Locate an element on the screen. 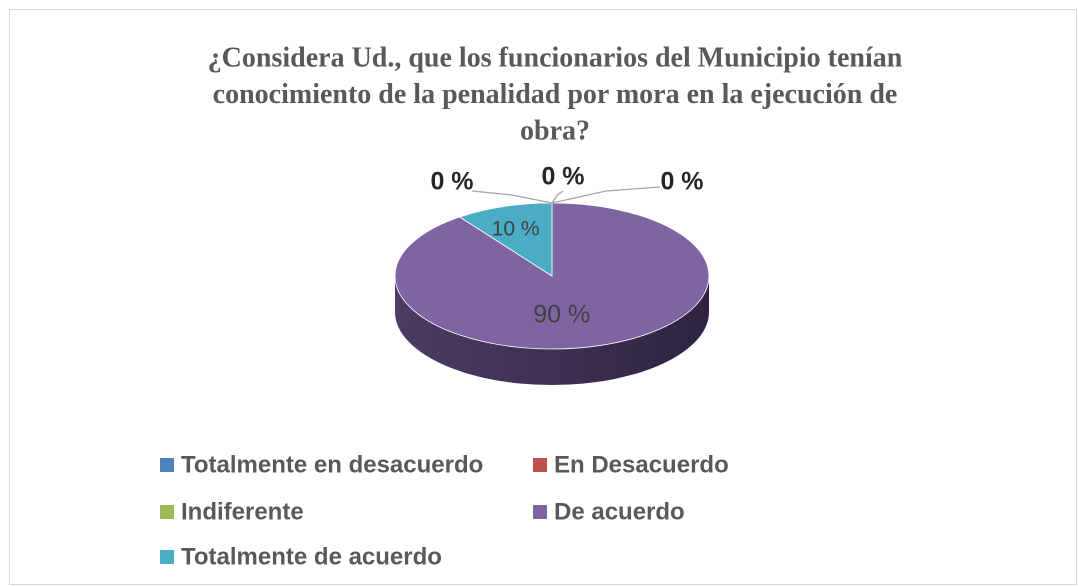 This screenshot has height=586, width=1078. legend-label: Totalmente de acuerdo is located at coordinates (311, 556).